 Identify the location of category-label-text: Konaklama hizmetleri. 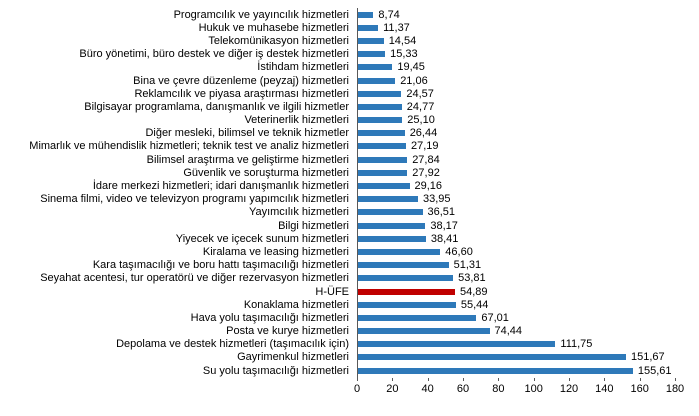
(296, 304).